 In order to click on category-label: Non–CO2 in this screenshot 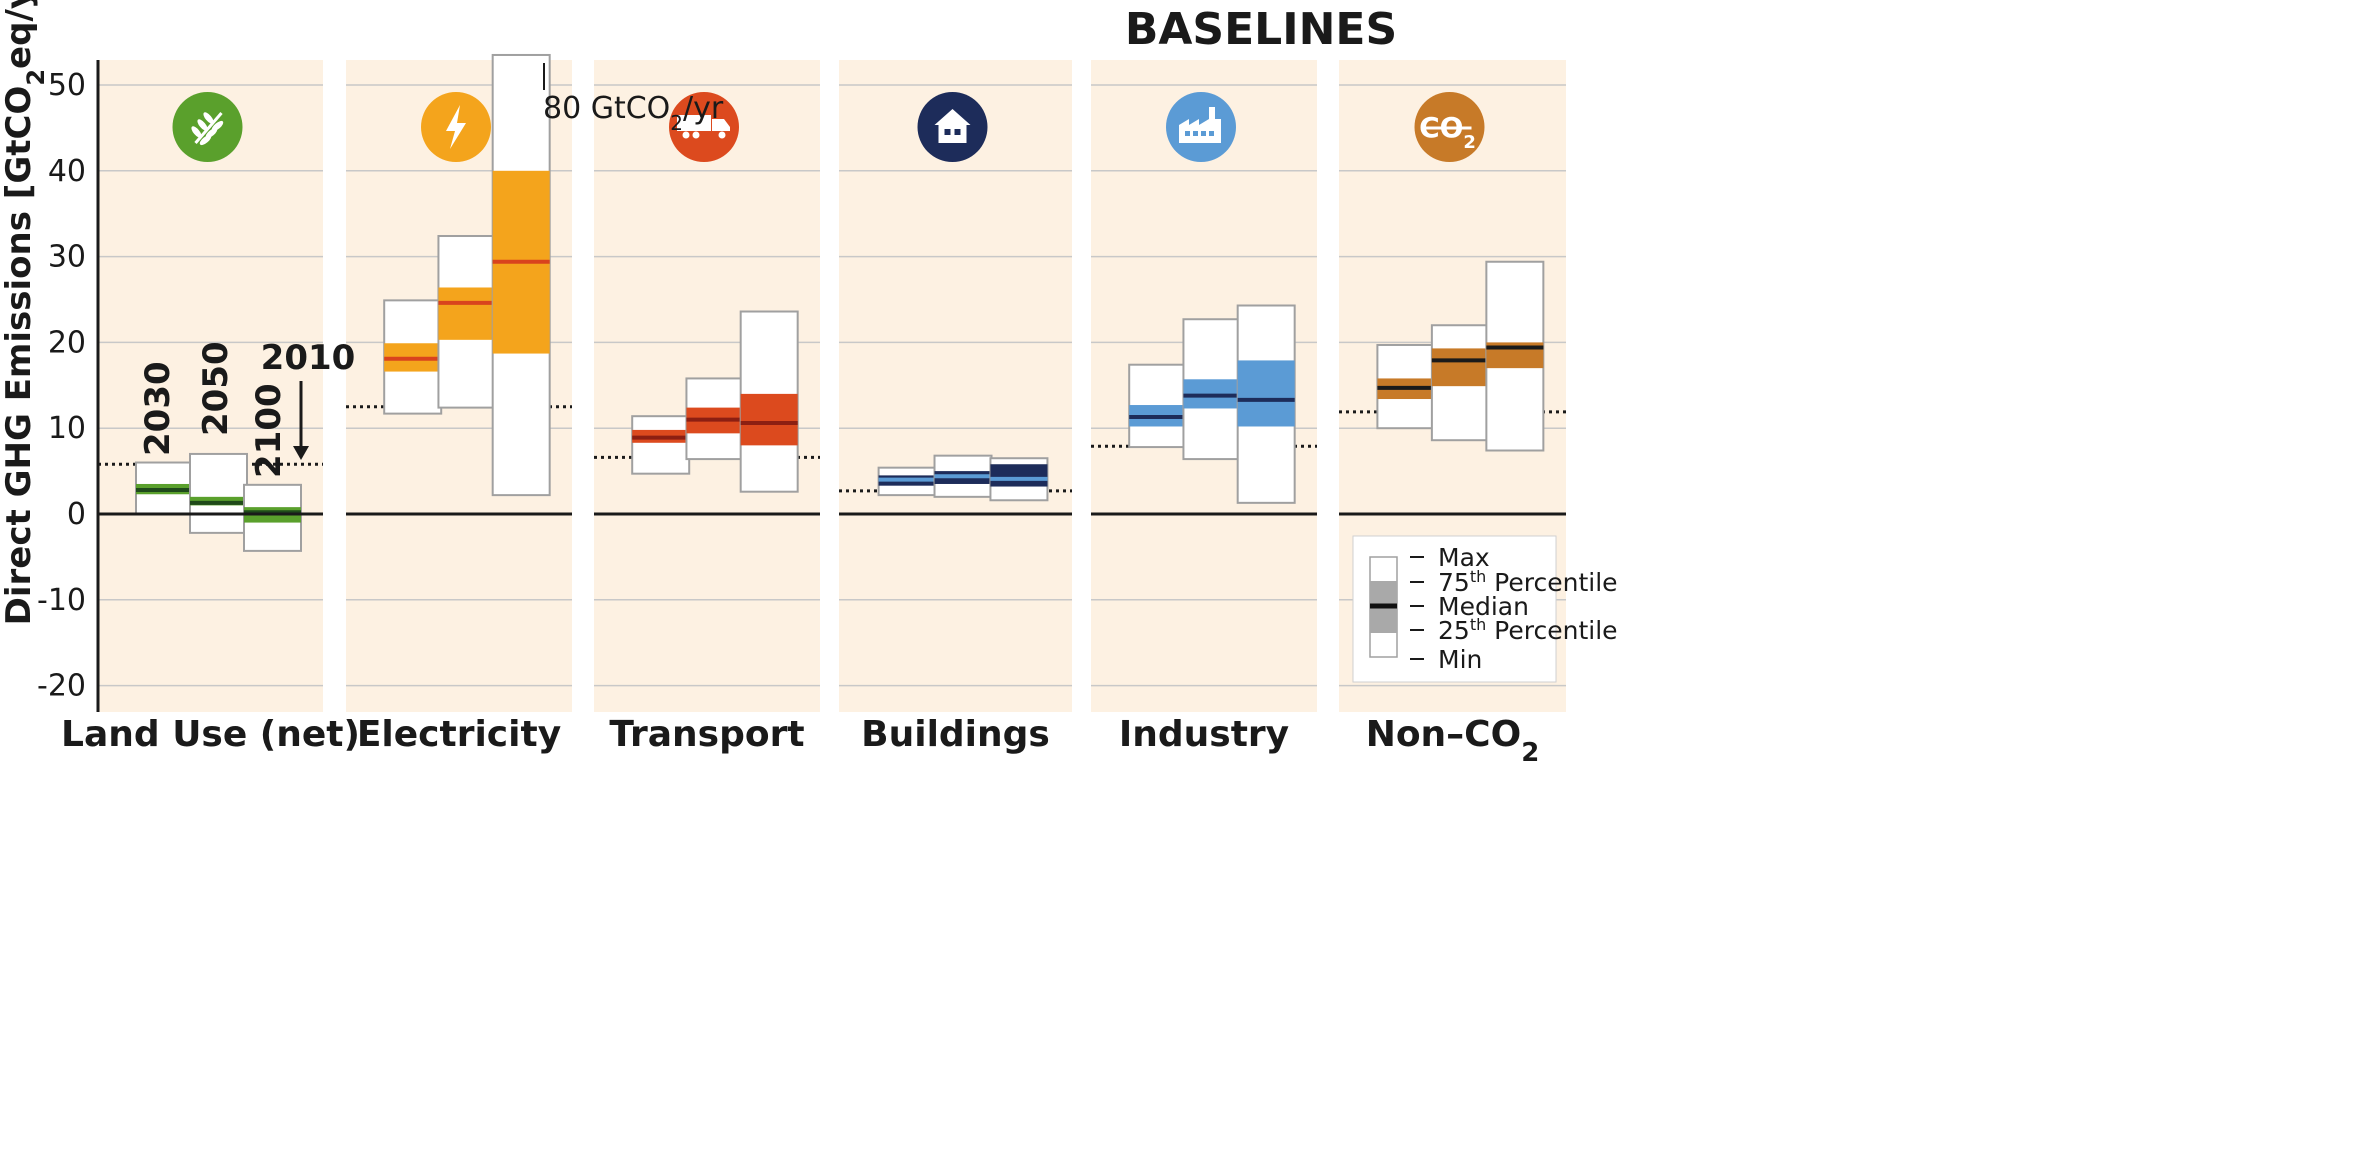, I will do `click(1453, 741)`.